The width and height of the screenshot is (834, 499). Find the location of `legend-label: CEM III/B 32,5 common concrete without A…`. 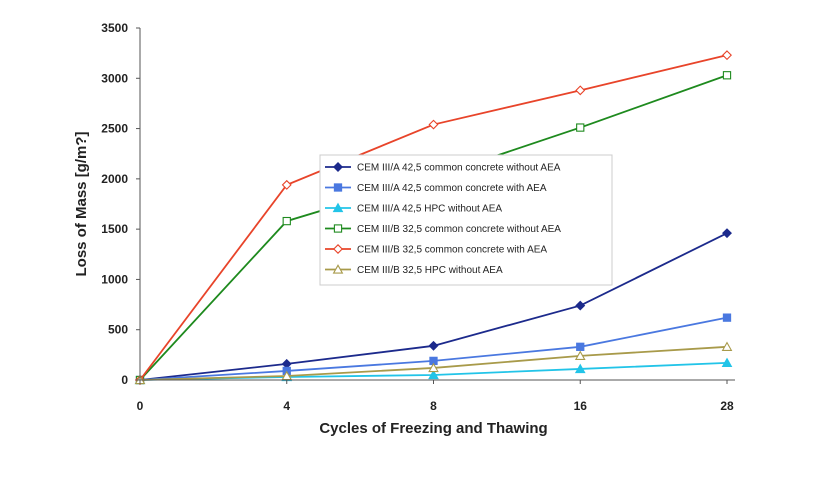

legend-label: CEM III/B 32,5 common concrete without A… is located at coordinates (459, 229).